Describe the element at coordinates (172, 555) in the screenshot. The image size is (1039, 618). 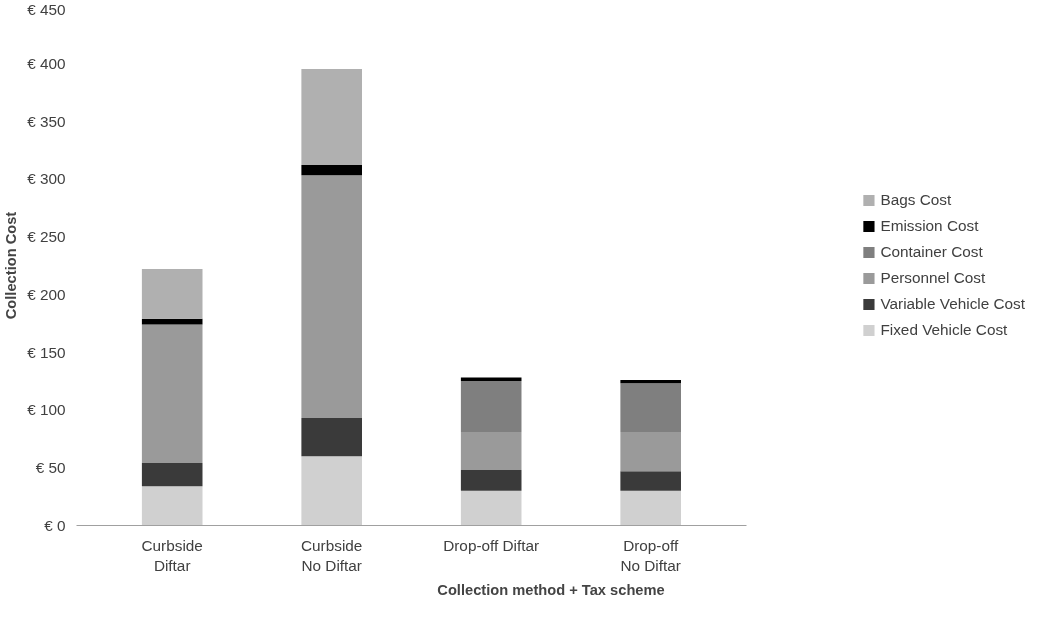
I see `x-tick-label: Curbside Diftar` at that location.